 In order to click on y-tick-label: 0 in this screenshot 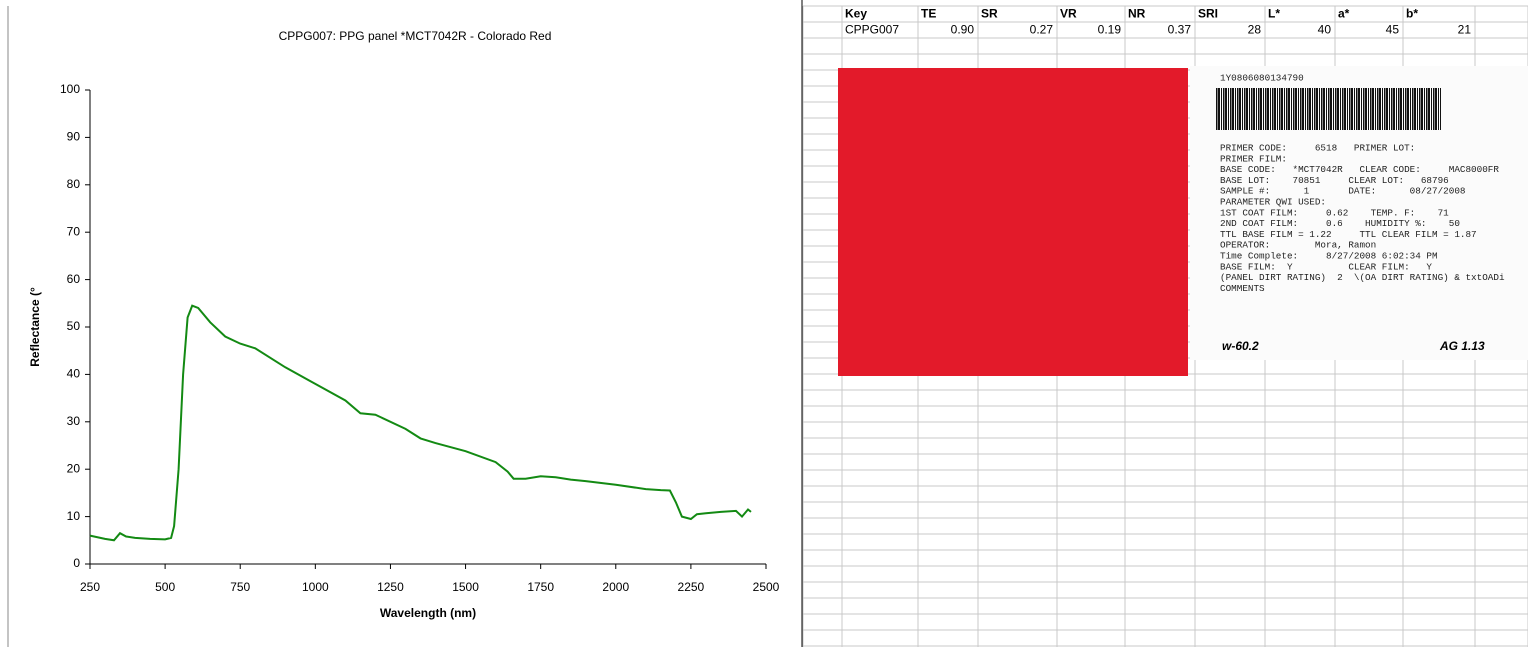, I will do `click(76, 563)`.